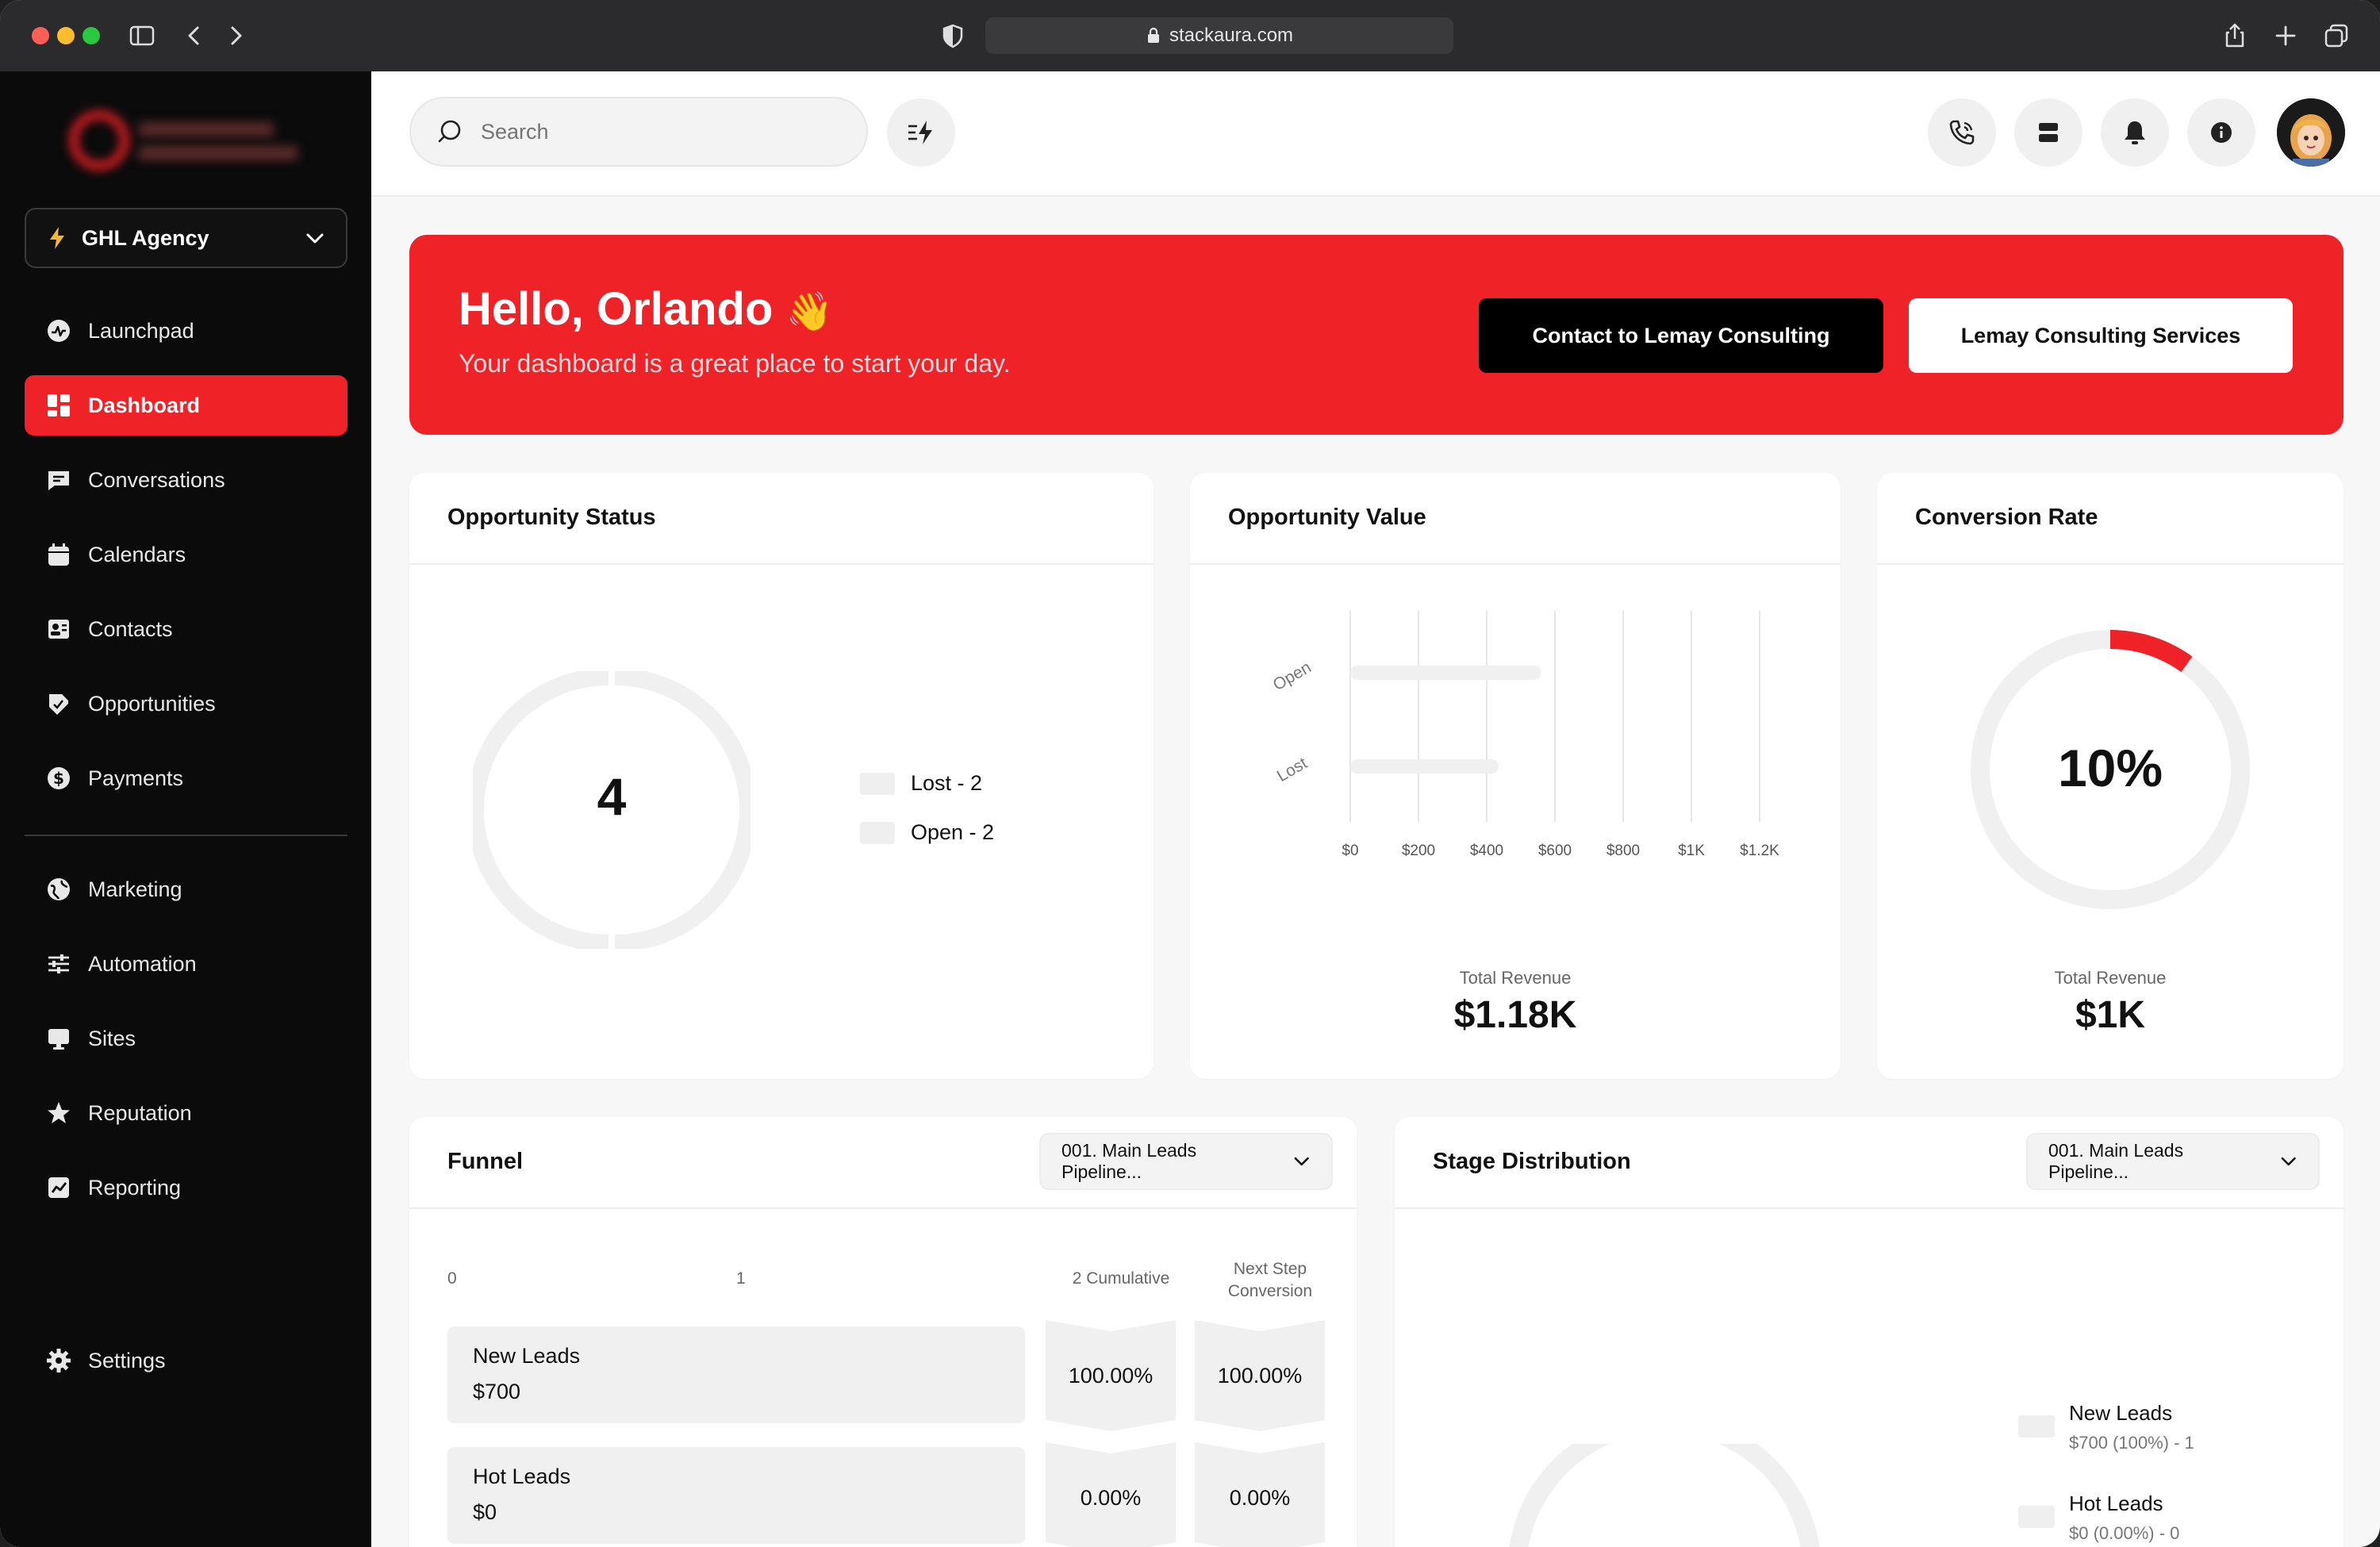 Image resolution: width=2380 pixels, height=1547 pixels. I want to click on url-text: stackaura.com, so click(1231, 35).